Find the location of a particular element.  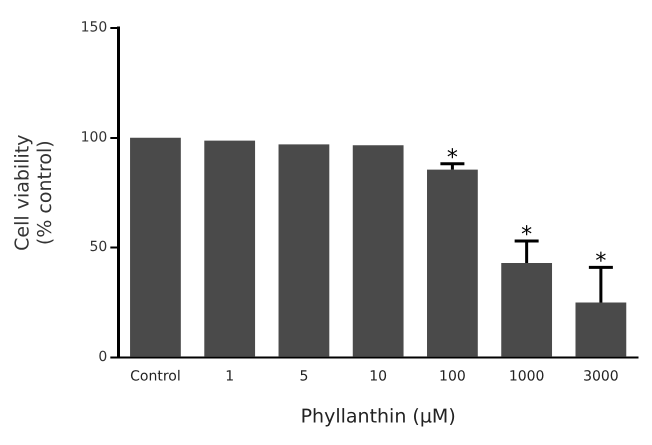

y-tick-label: 100 is located at coordinates (94, 137).